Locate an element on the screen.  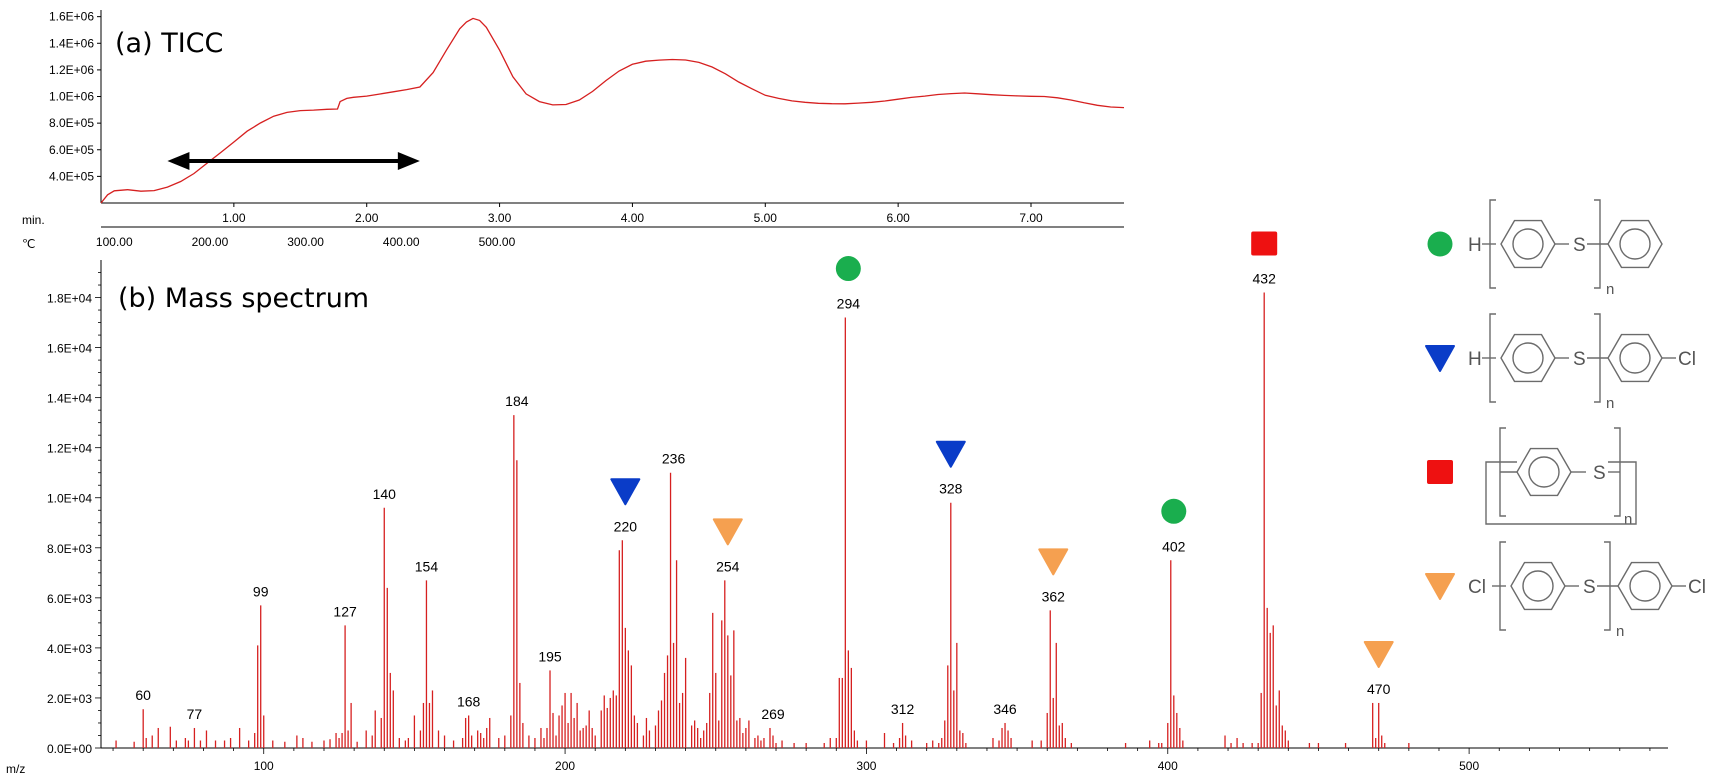
ms-x-tick-label: 400 is located at coordinates (1168, 766).